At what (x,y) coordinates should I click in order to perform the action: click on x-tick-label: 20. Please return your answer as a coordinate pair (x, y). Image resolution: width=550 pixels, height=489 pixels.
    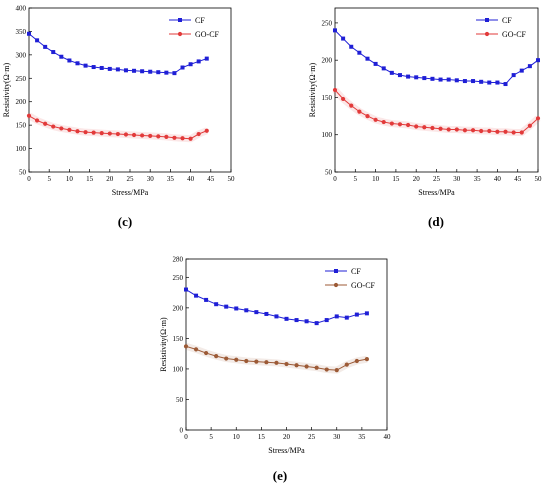
    Looking at the image, I should click on (287, 437).